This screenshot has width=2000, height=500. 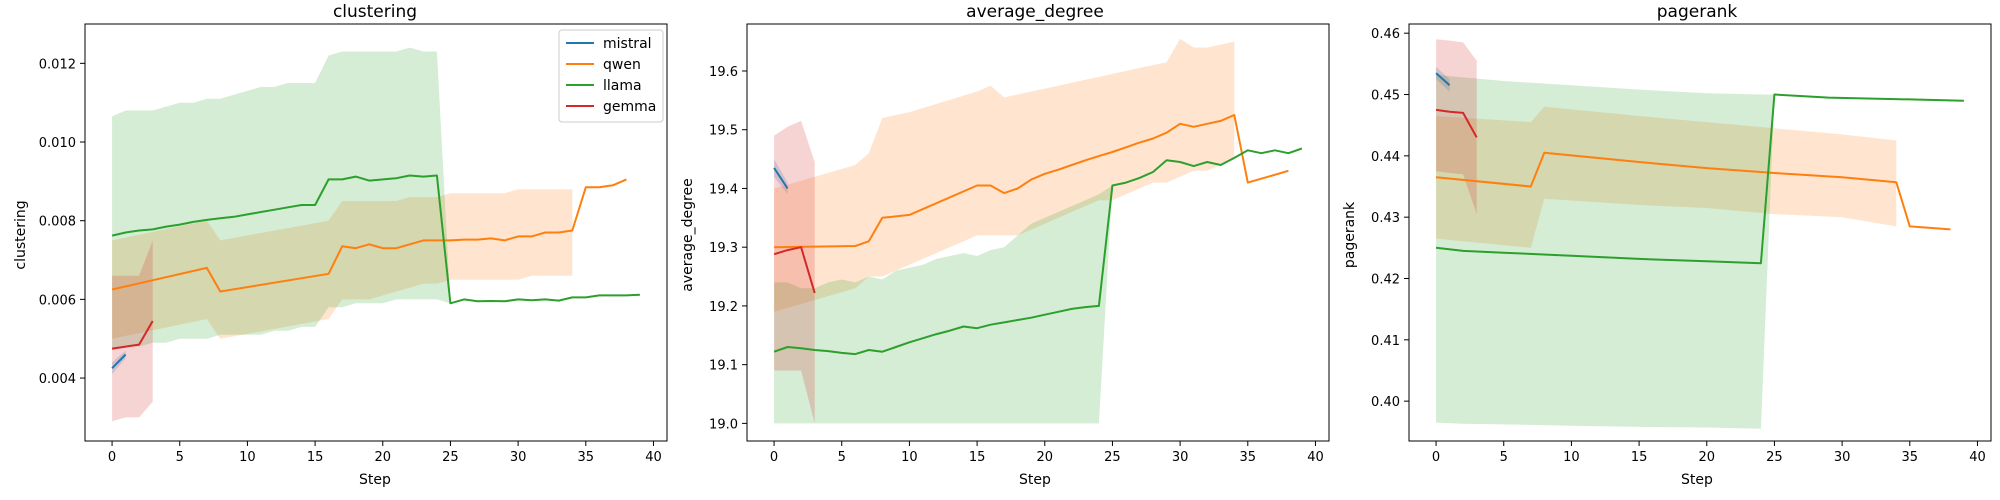 What do you see at coordinates (1697, 12) in the screenshot?
I see `panel-title: pagerank` at bounding box center [1697, 12].